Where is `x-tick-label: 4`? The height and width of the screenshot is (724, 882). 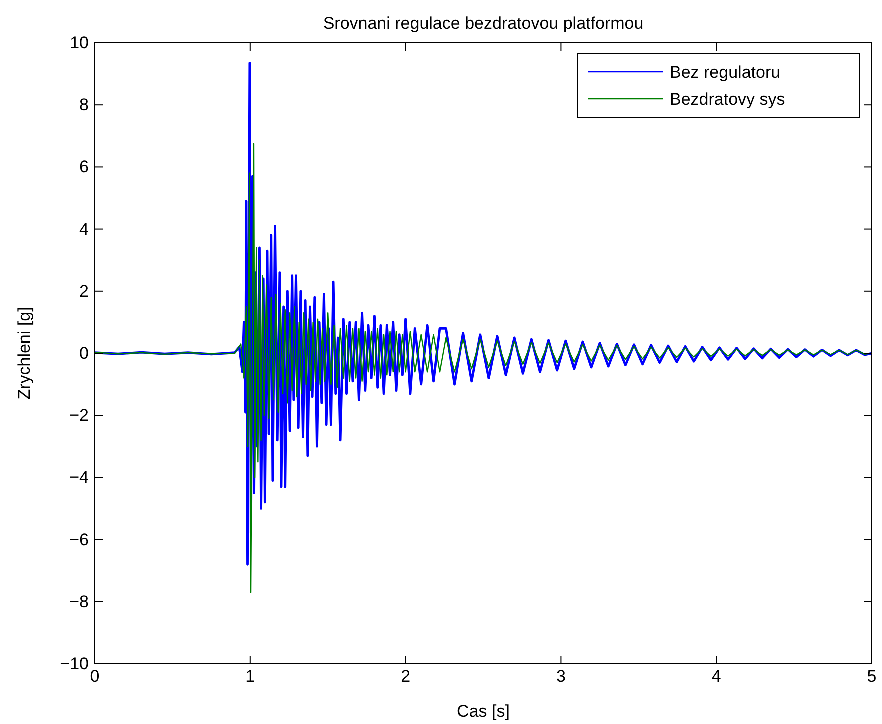
x-tick-label: 4 is located at coordinates (717, 676).